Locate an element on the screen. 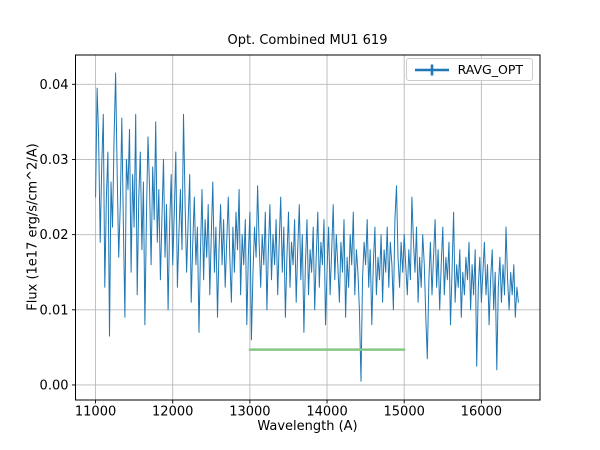 This screenshot has width=600, height=450. x-tick-label: 16000 is located at coordinates (481, 412).